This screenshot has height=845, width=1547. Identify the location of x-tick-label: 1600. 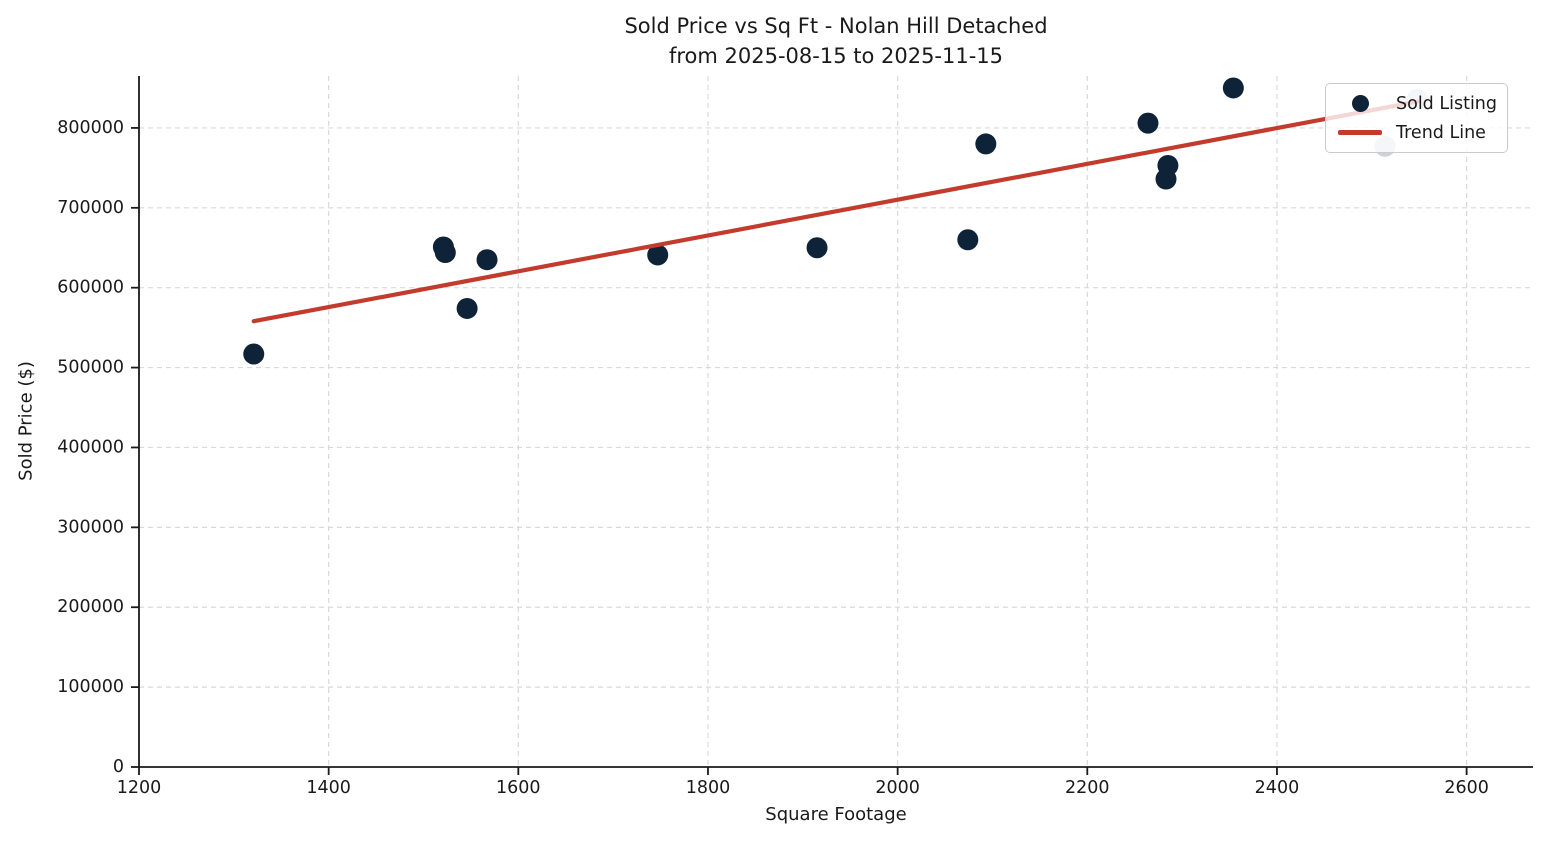
(518, 788).